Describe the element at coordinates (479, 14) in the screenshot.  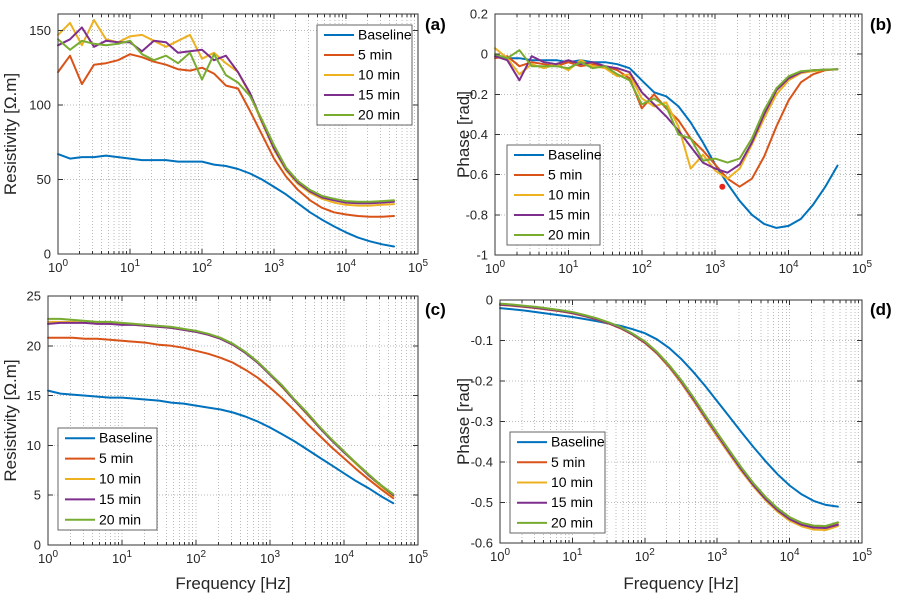
I see `svg-text: 0.2` at that location.